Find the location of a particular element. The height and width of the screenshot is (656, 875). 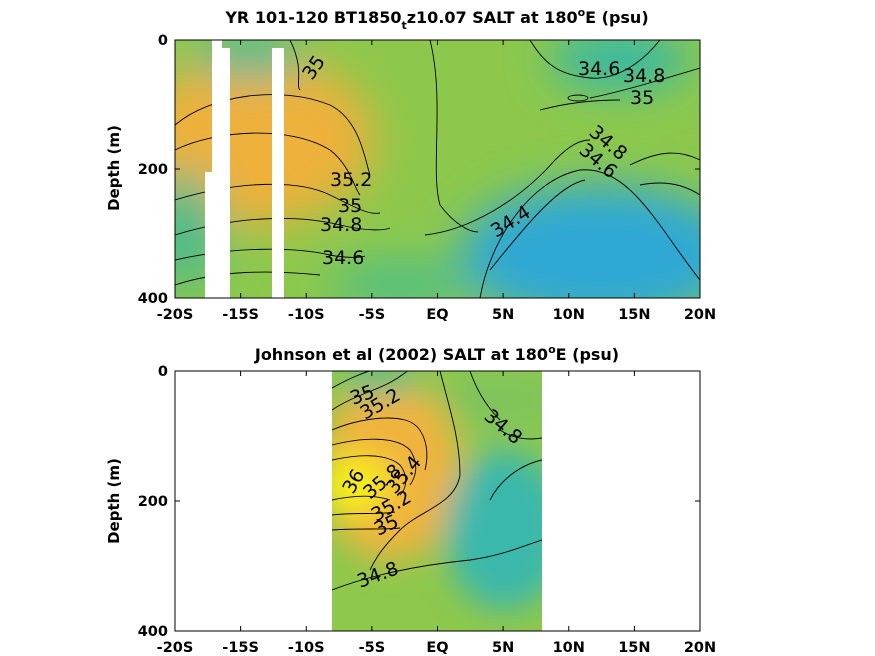

chart-2-ylabel: Depth (m) is located at coordinates (114, 501).